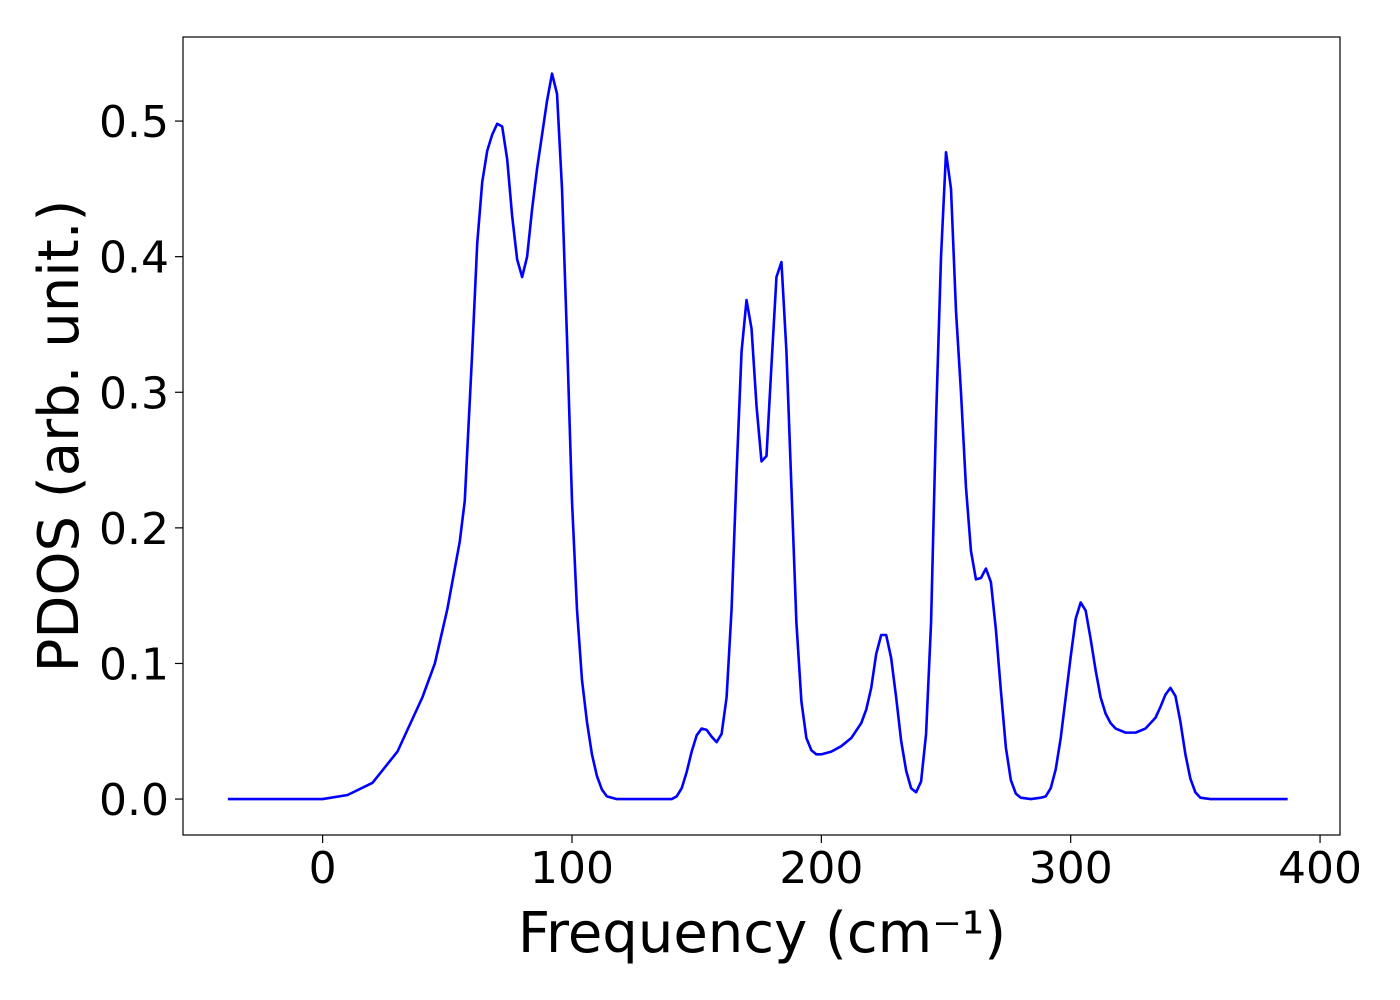  Describe the element at coordinates (134, 122) in the screenshot. I see `y-tick-label: 0.5` at that location.